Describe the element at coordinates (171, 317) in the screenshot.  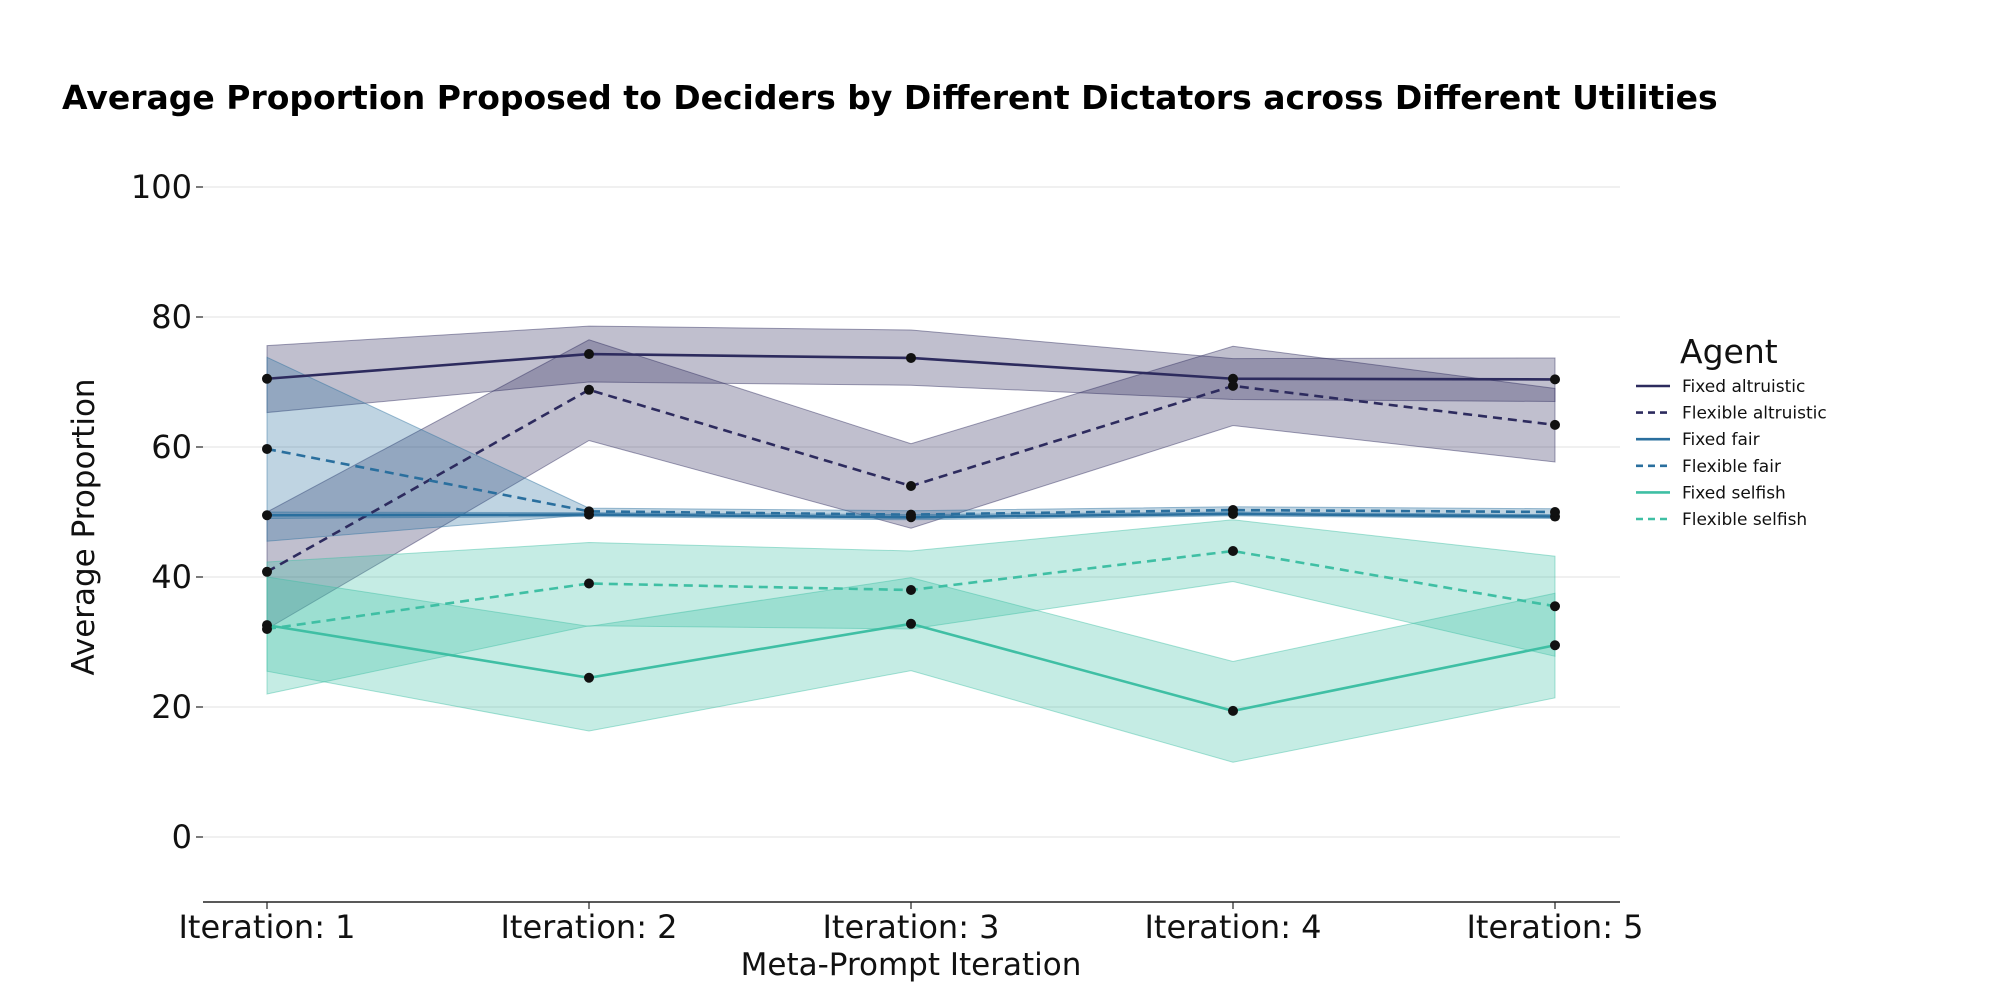
I see `y-tick-label: 80` at that location.